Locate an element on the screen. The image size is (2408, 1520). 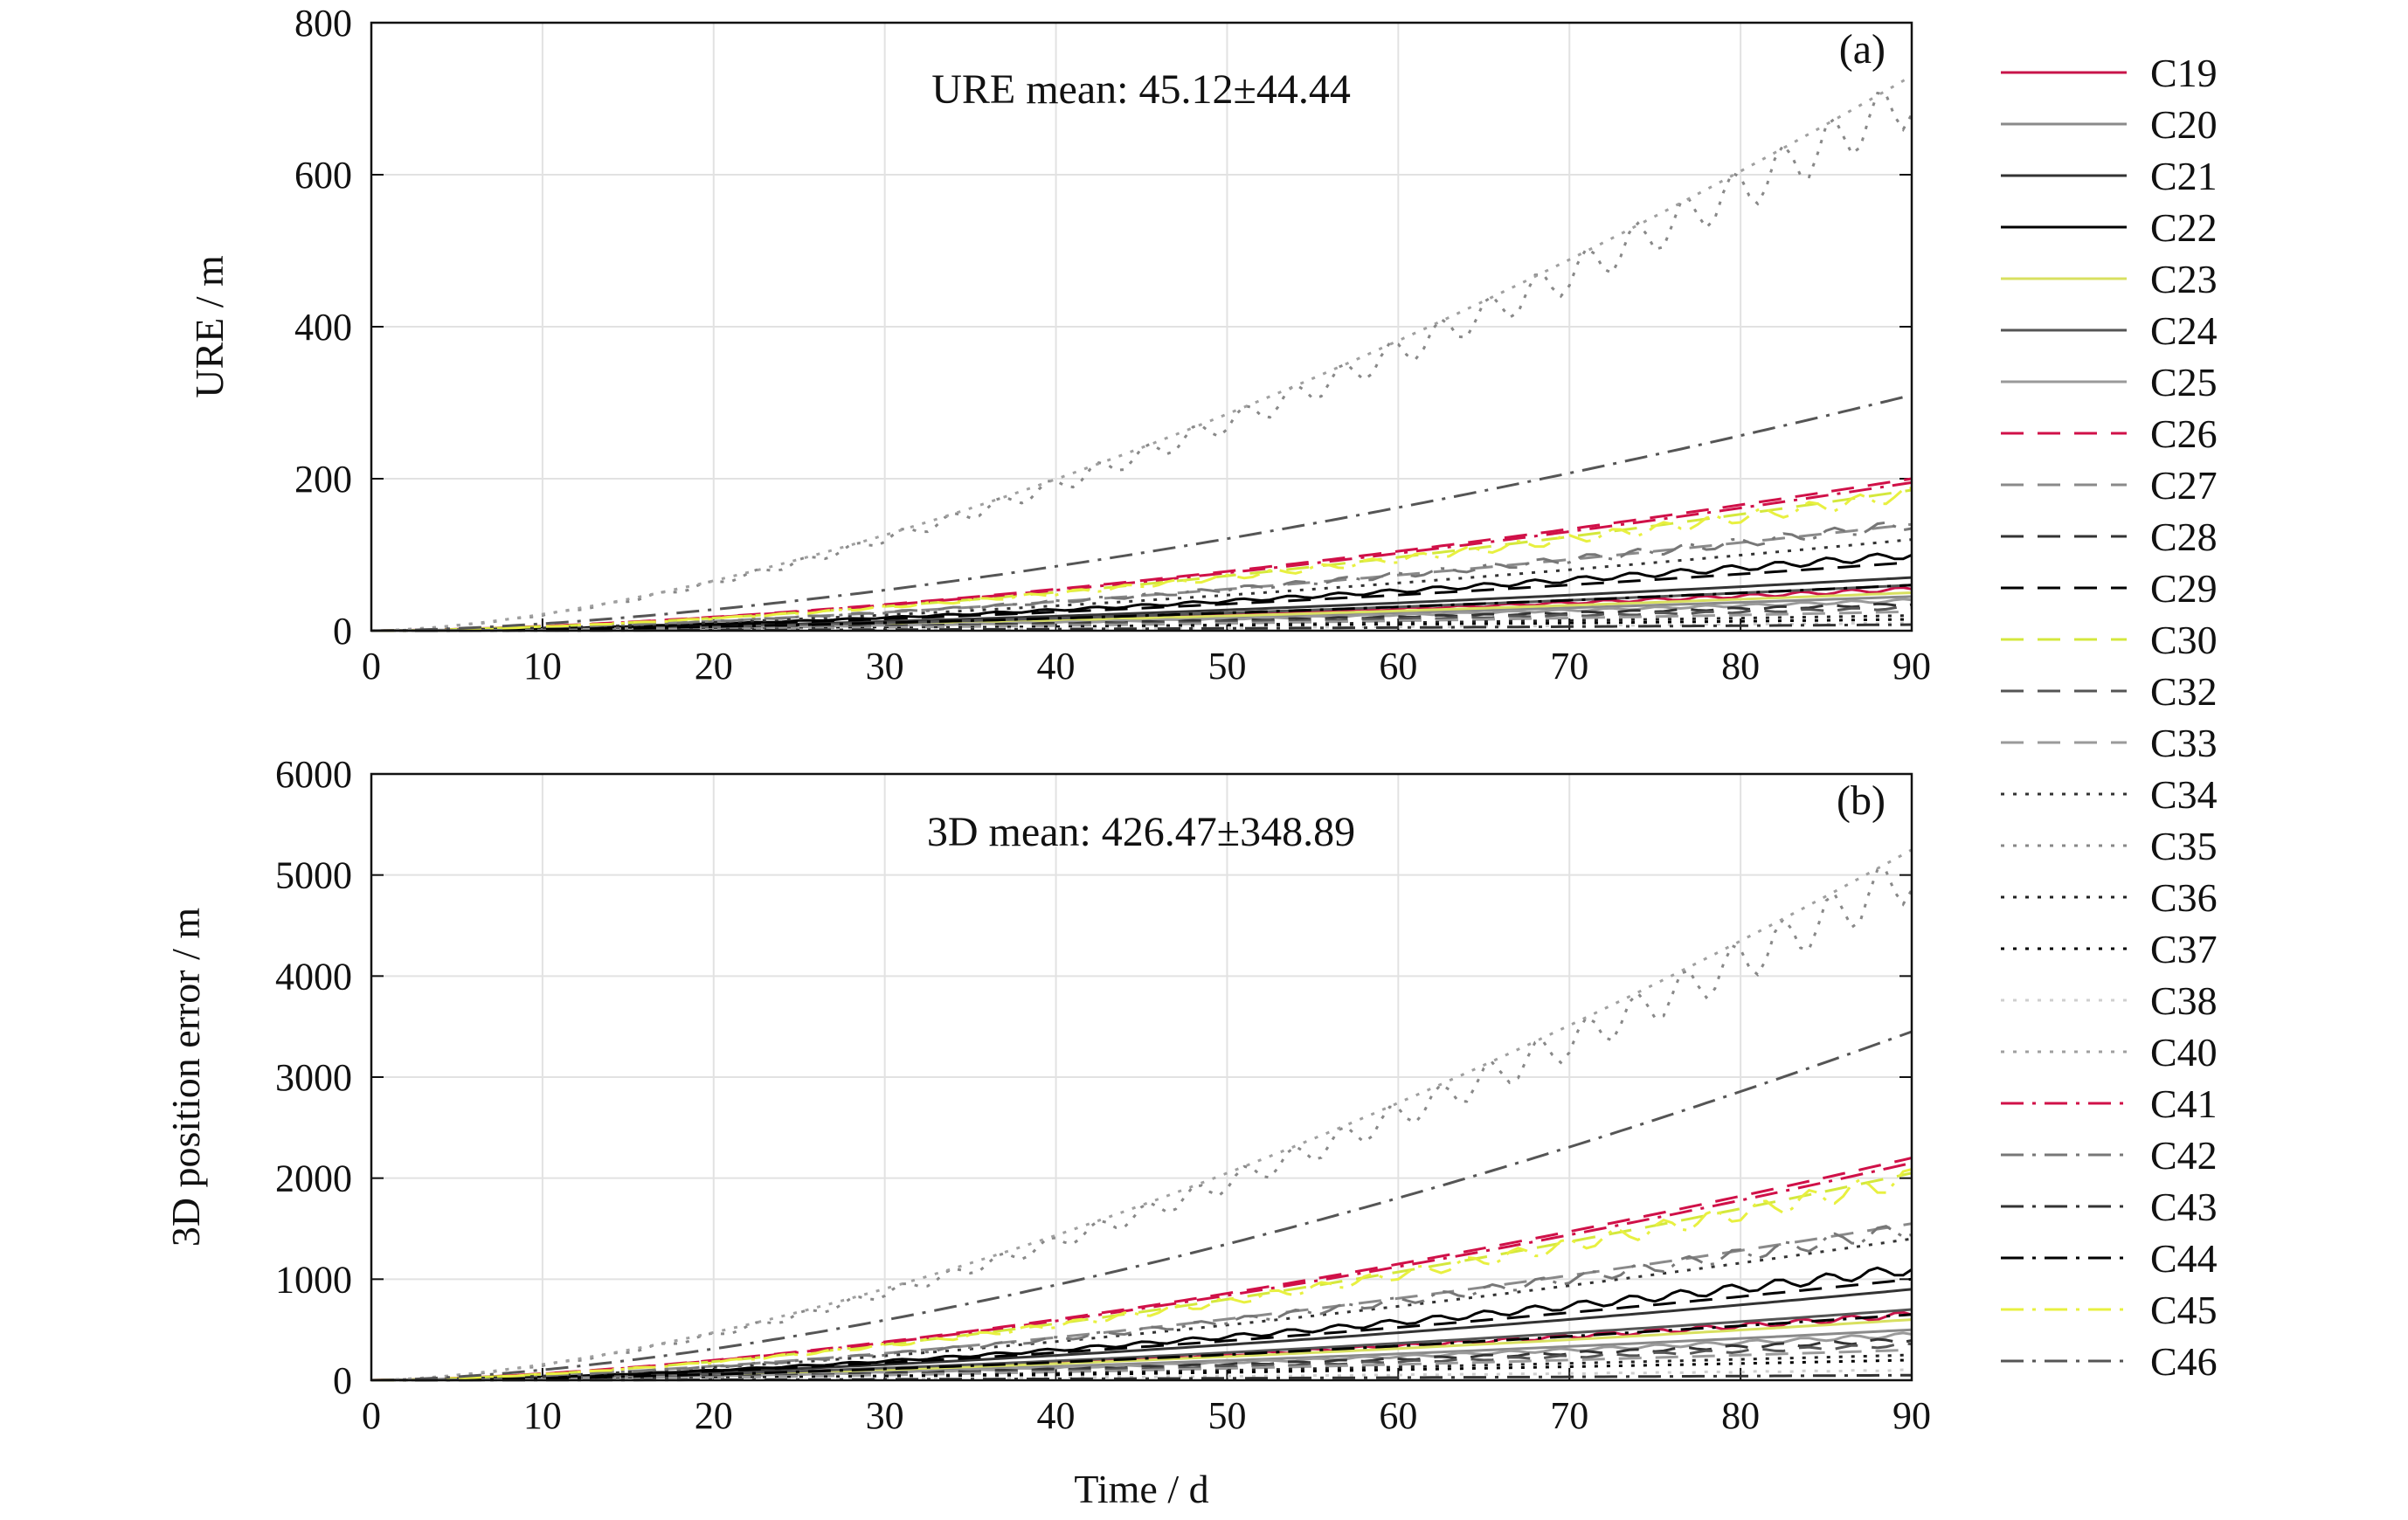
y-tick-label: 2000 is located at coordinates (313, 1178).